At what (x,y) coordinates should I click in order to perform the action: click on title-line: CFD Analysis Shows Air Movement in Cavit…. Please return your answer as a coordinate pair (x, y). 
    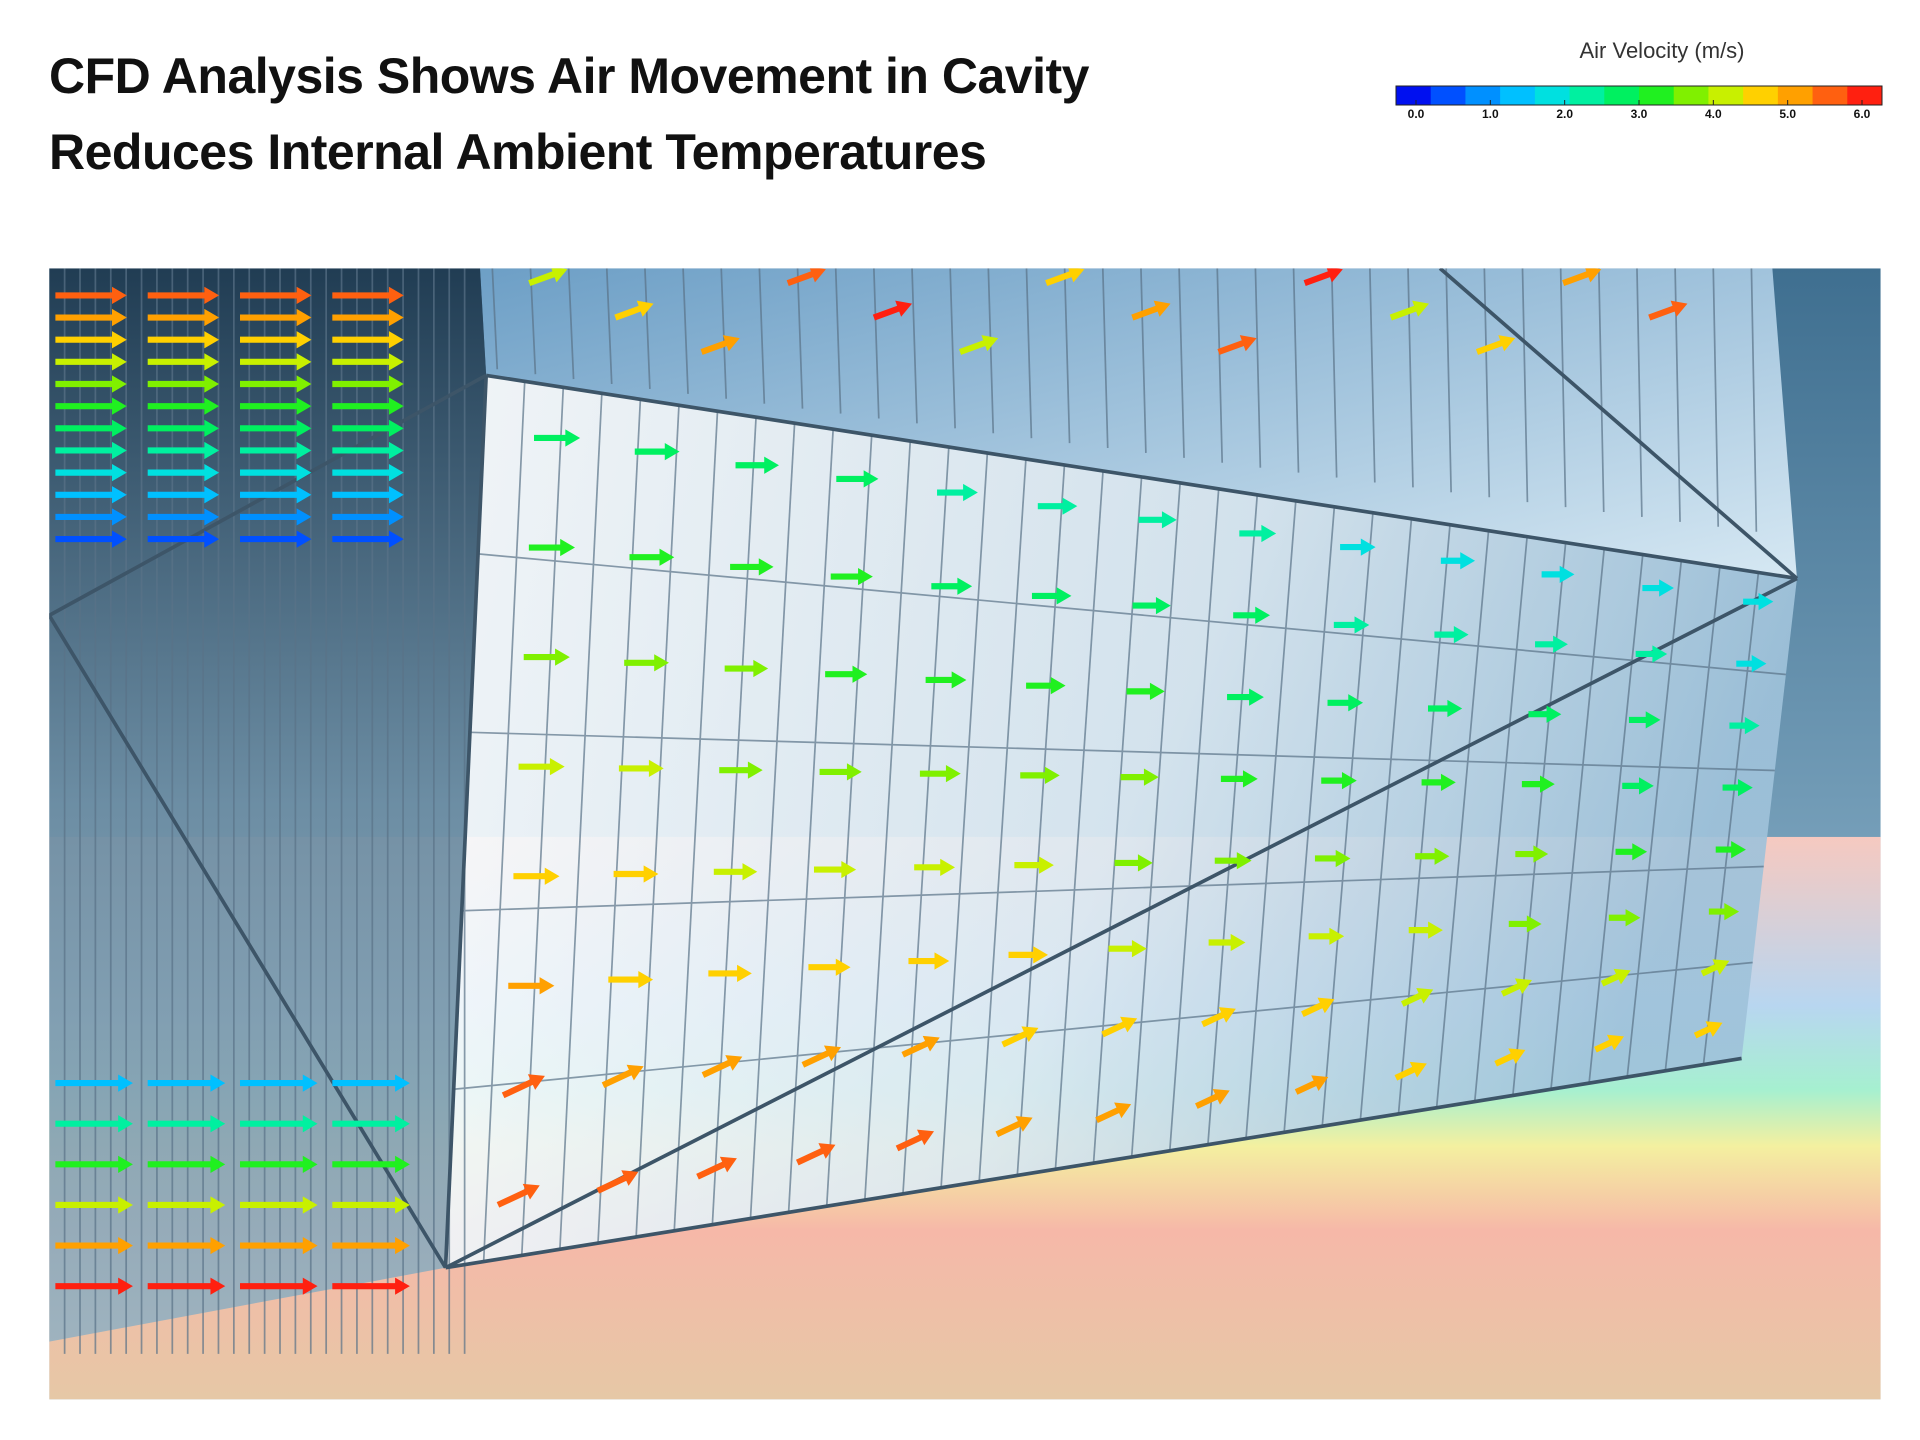
    Looking at the image, I should click on (569, 76).